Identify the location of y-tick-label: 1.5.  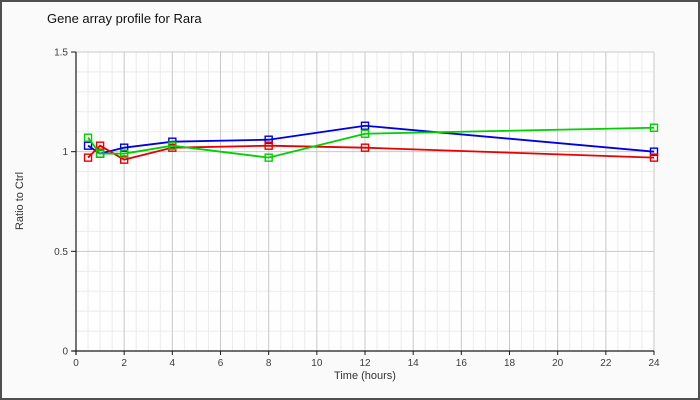
(61, 53).